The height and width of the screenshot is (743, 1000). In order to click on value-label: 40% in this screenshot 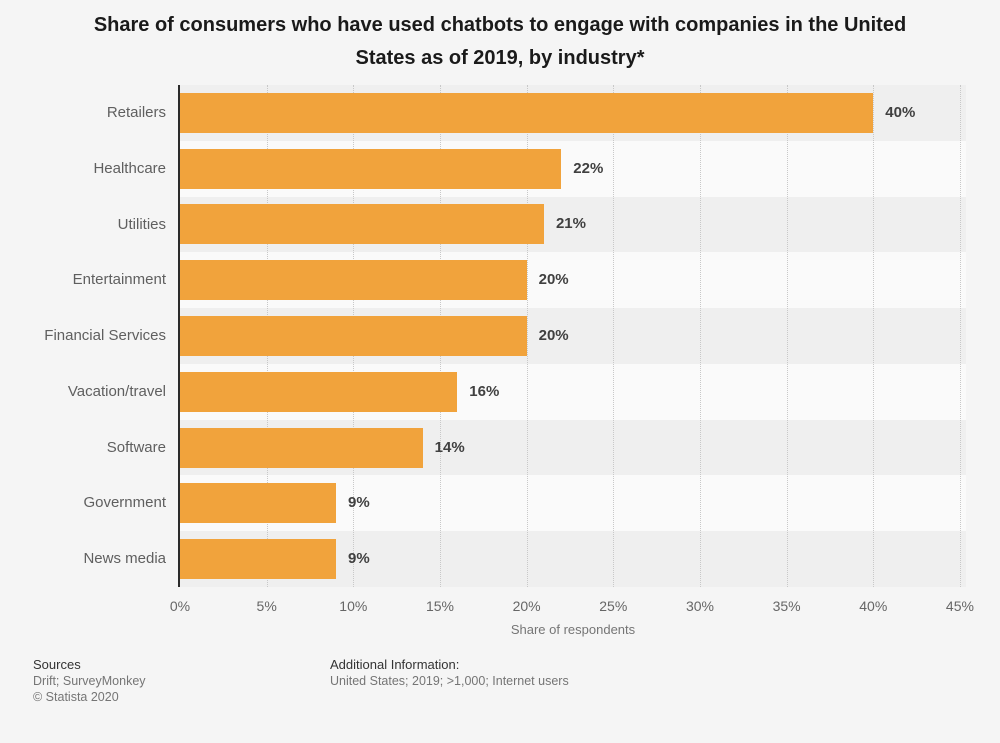, I will do `click(900, 112)`.